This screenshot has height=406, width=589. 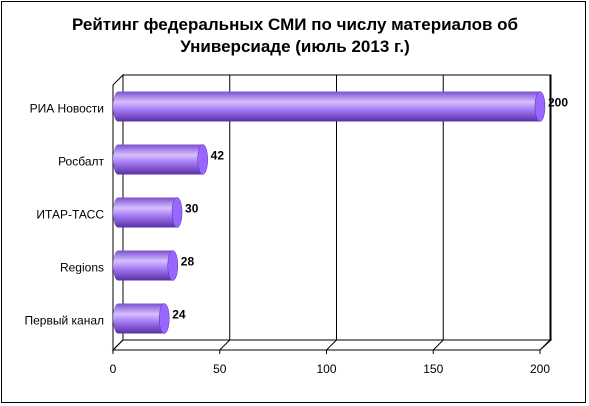 What do you see at coordinates (179, 315) in the screenshot?
I see `value-label: 24` at bounding box center [179, 315].